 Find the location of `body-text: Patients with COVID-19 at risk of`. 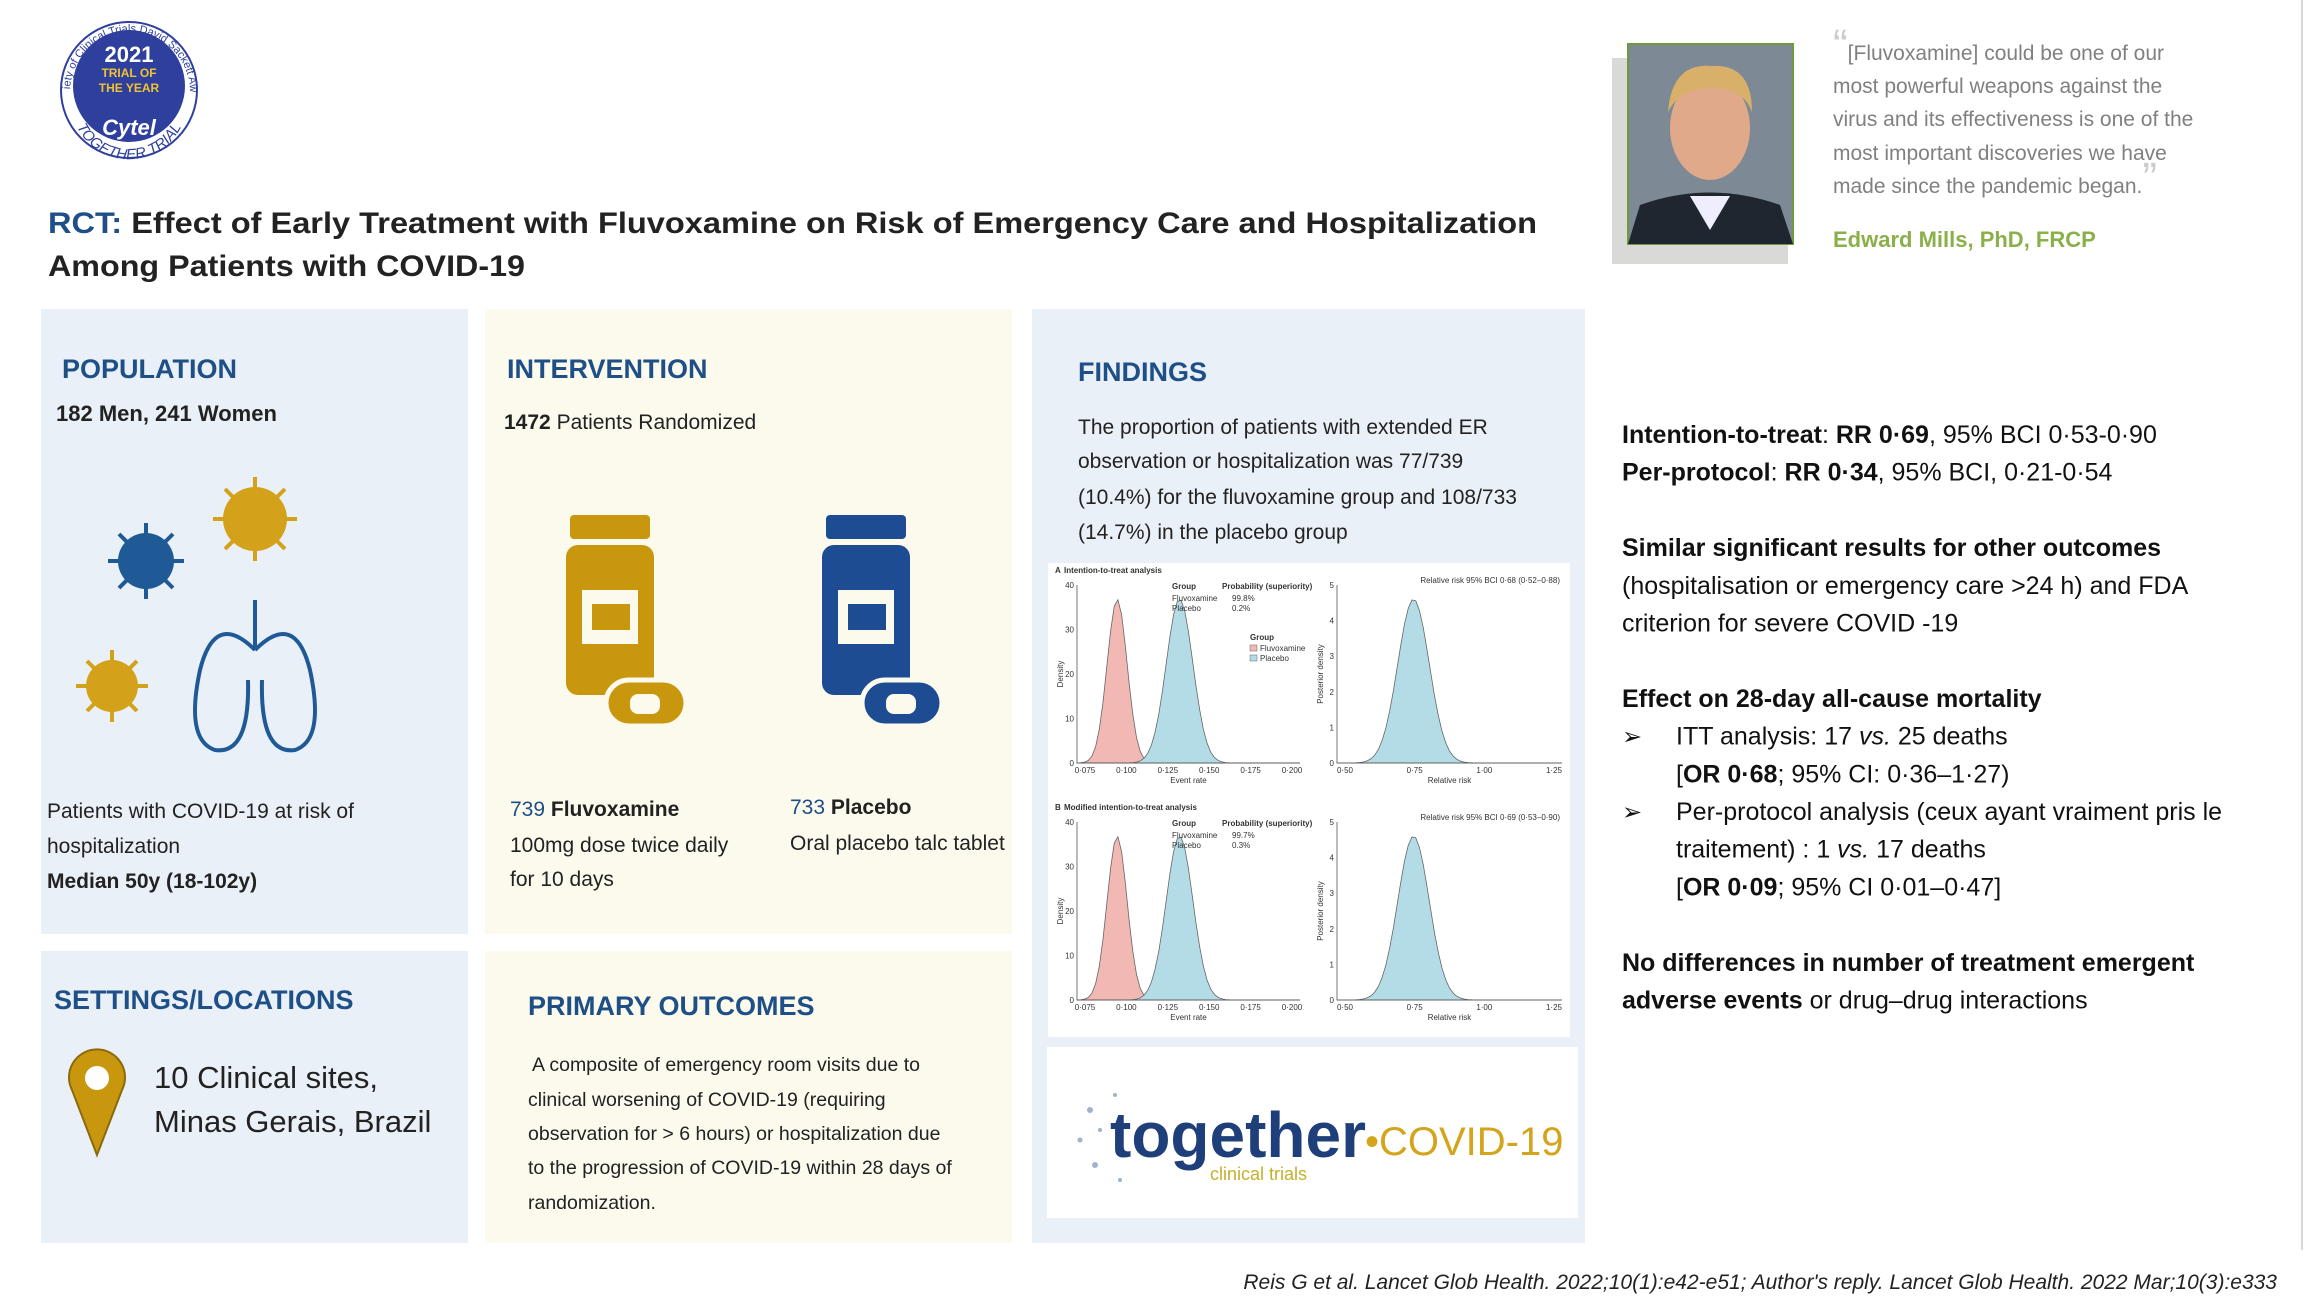

body-text: Patients with COVID-19 at risk of is located at coordinates (200, 811).